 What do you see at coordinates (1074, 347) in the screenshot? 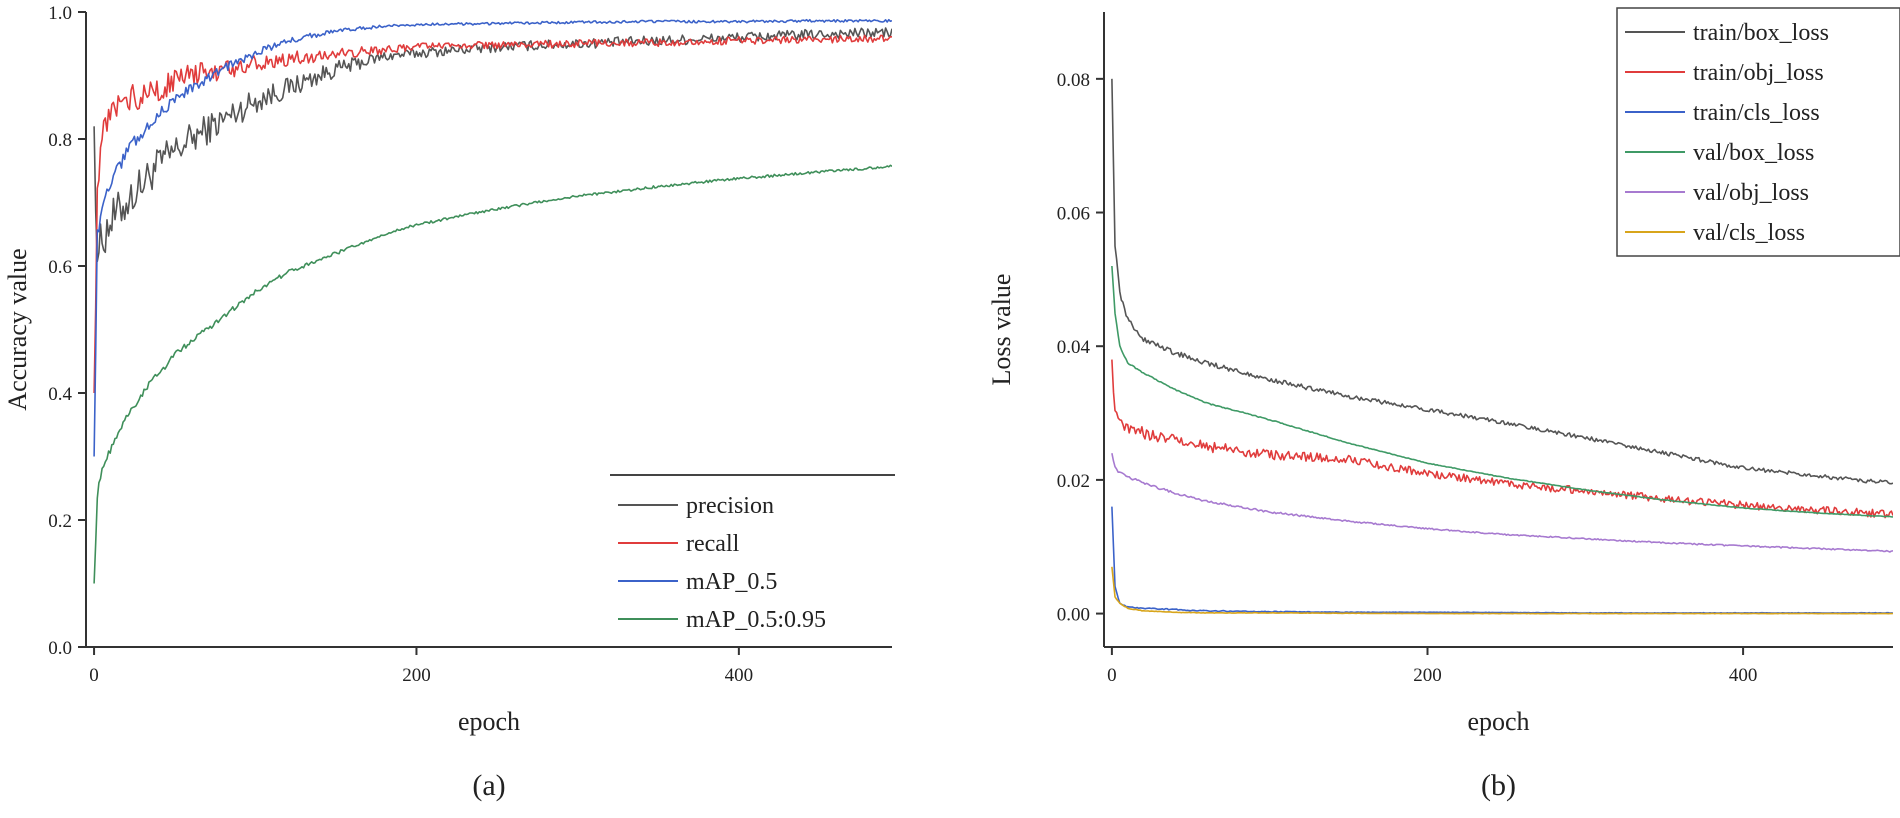
I see `y-tick-label: 0.04` at bounding box center [1074, 347].